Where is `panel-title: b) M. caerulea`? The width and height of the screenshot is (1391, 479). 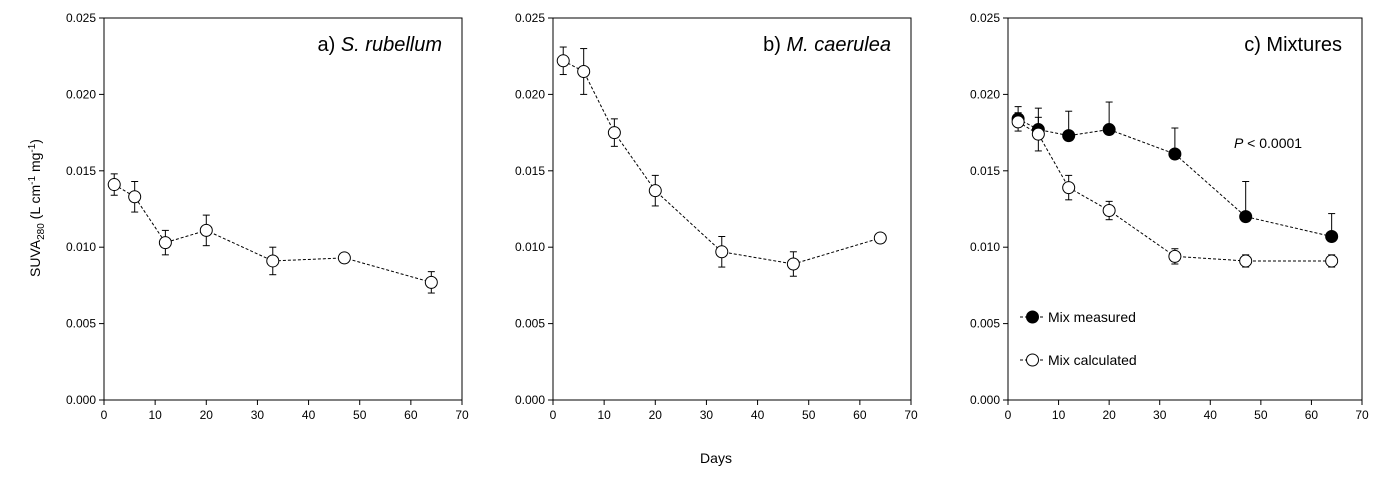 panel-title: b) M. caerulea is located at coordinates (827, 45).